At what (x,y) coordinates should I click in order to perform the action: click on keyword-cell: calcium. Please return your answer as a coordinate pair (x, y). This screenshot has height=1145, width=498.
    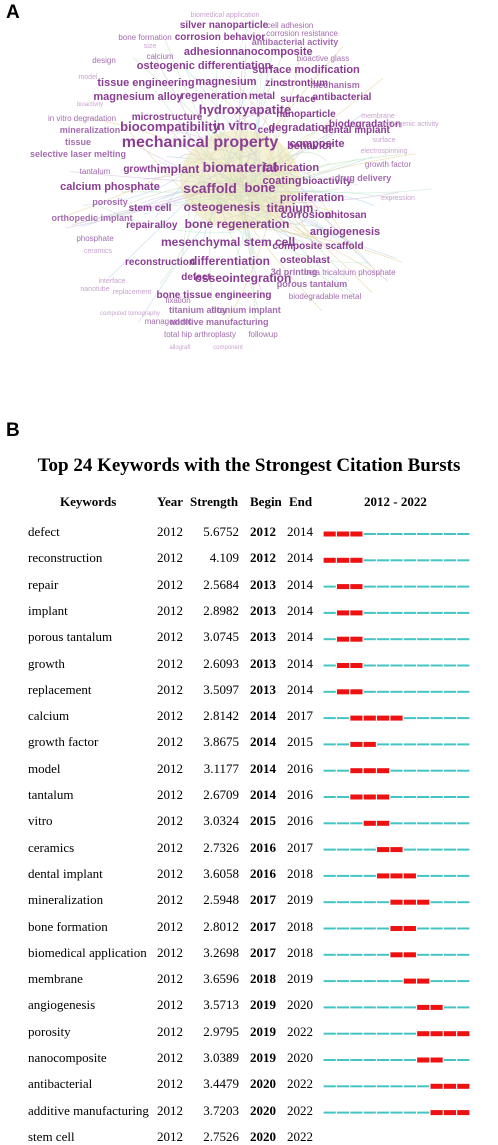
    Looking at the image, I should click on (49, 716).